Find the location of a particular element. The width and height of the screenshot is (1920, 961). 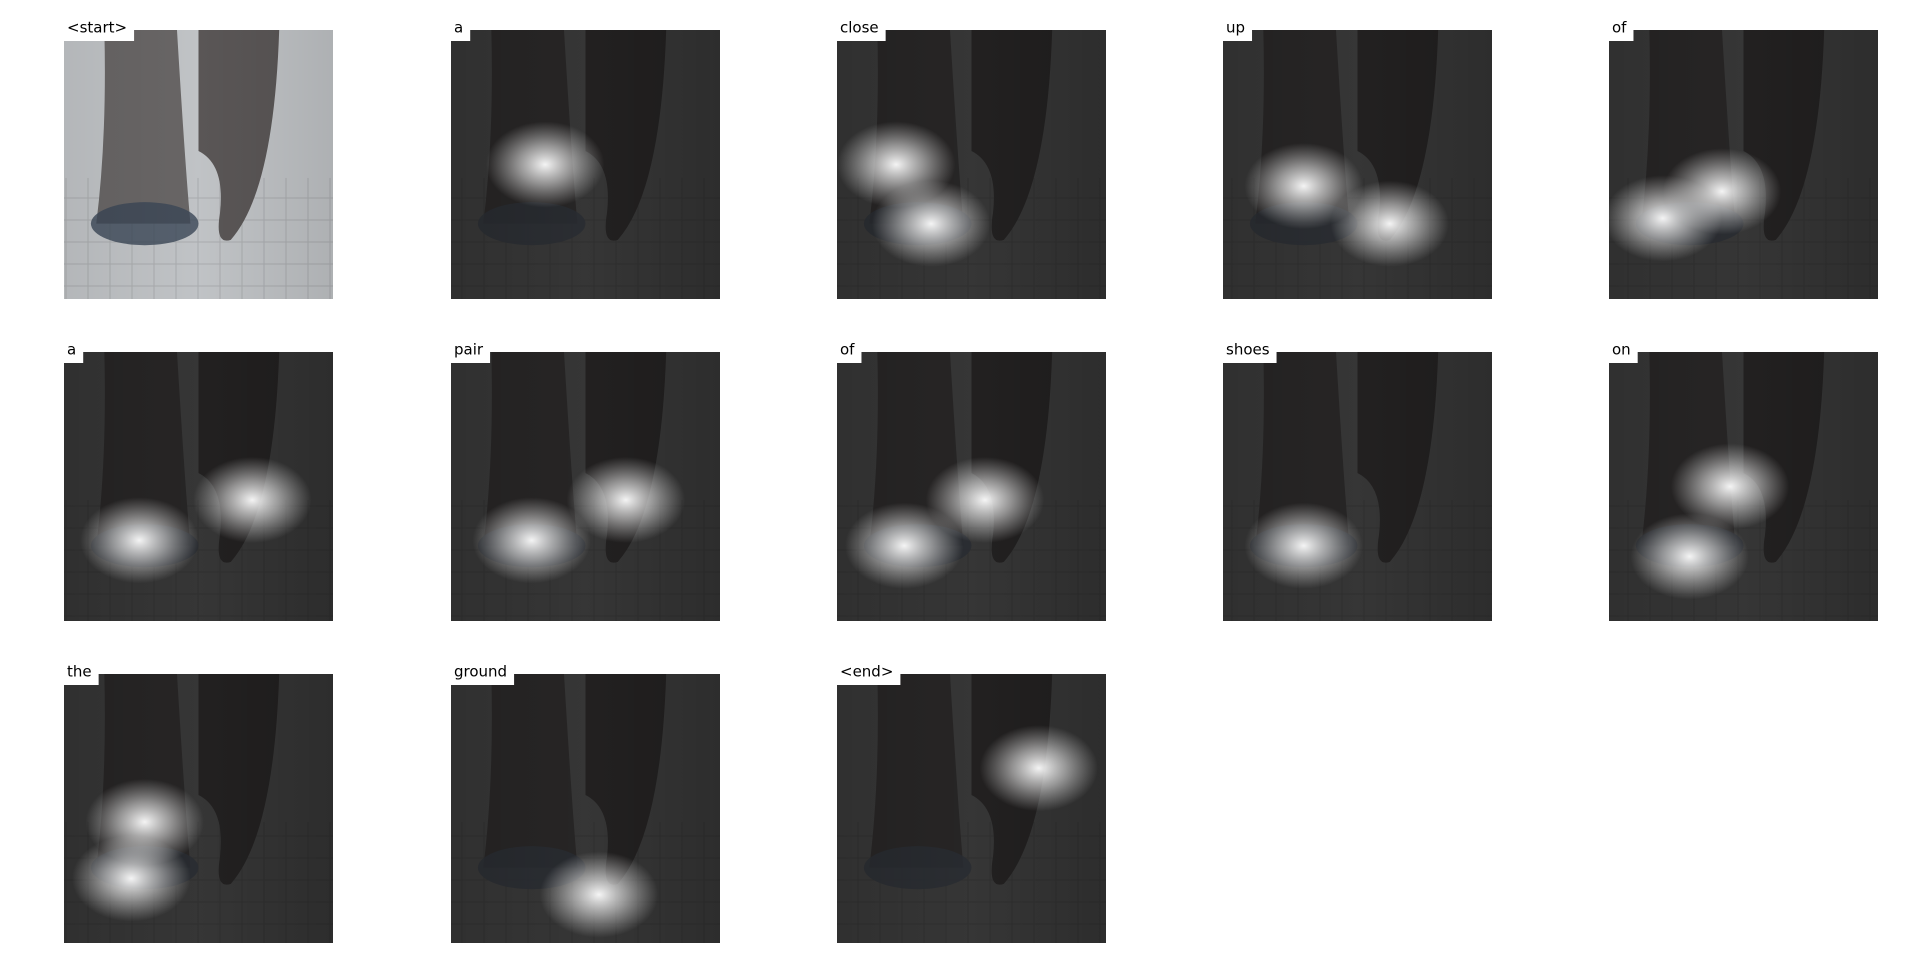

attention-panel: the is located at coordinates (198, 801).